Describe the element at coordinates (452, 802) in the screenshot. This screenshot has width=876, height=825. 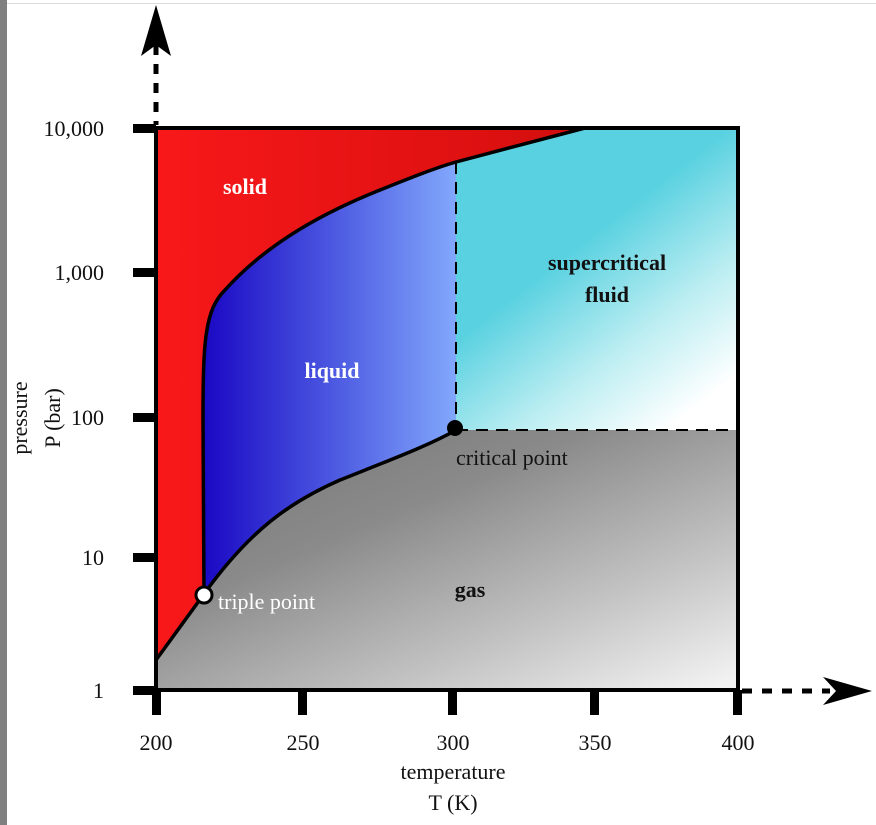
I see `x-axis-unit: T (K)` at that location.